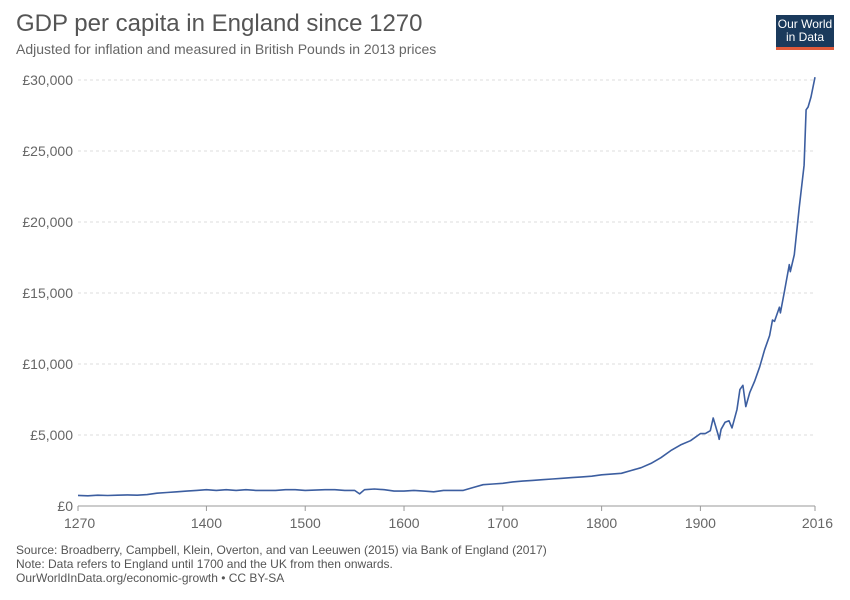 The height and width of the screenshot is (600, 850). What do you see at coordinates (47, 364) in the screenshot?
I see `y-tick-label: £10,000` at bounding box center [47, 364].